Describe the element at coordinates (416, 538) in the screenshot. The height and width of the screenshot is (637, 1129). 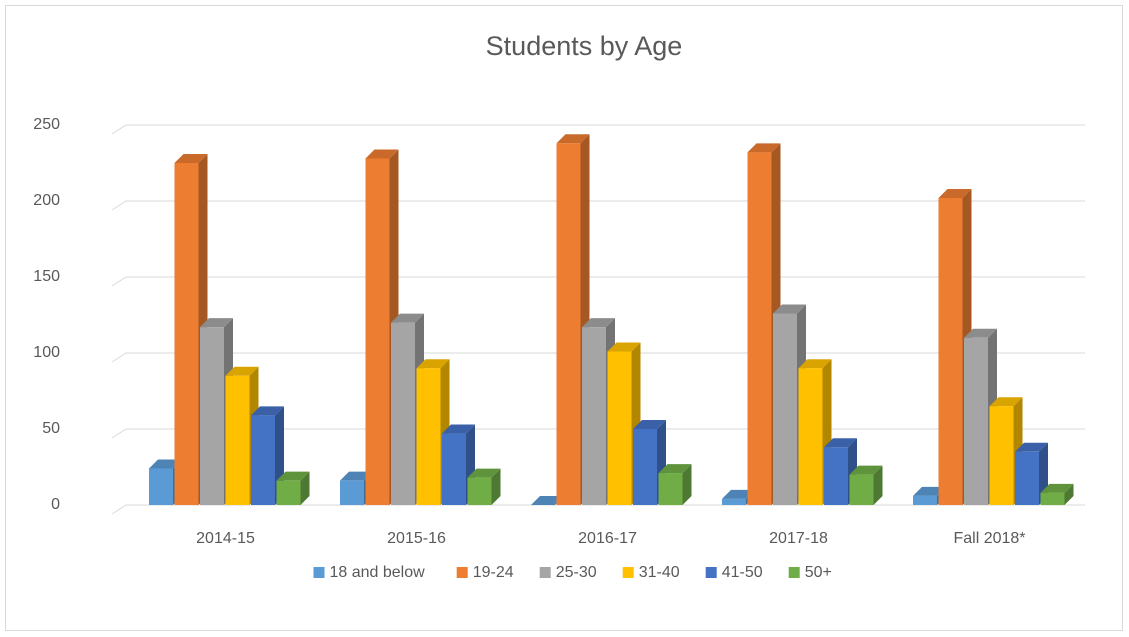
I see `x-tick-label: 2015-16` at that location.